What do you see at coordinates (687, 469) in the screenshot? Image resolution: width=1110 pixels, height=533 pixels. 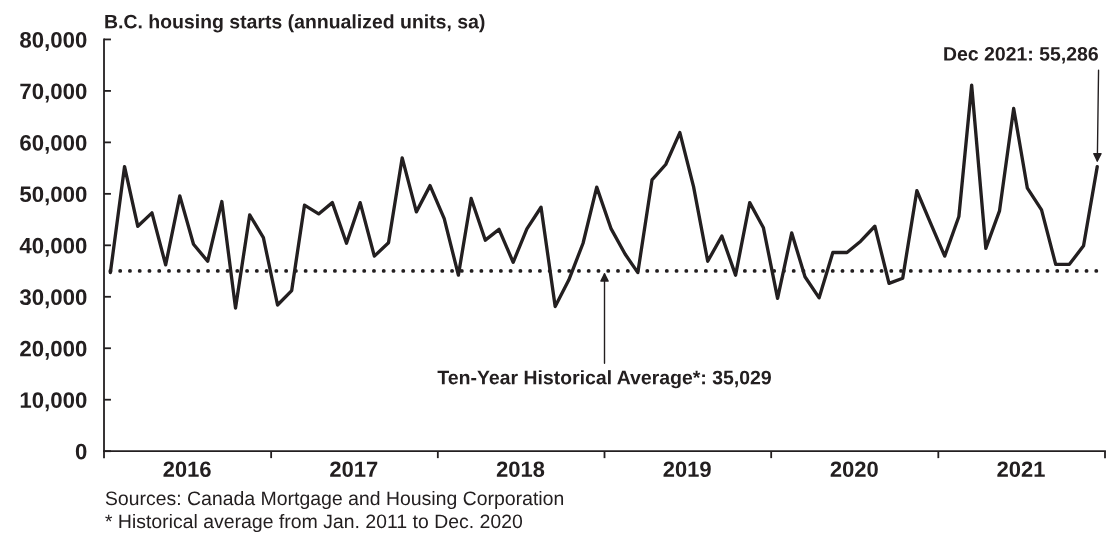 I see `x-tick-label: 2019` at bounding box center [687, 469].